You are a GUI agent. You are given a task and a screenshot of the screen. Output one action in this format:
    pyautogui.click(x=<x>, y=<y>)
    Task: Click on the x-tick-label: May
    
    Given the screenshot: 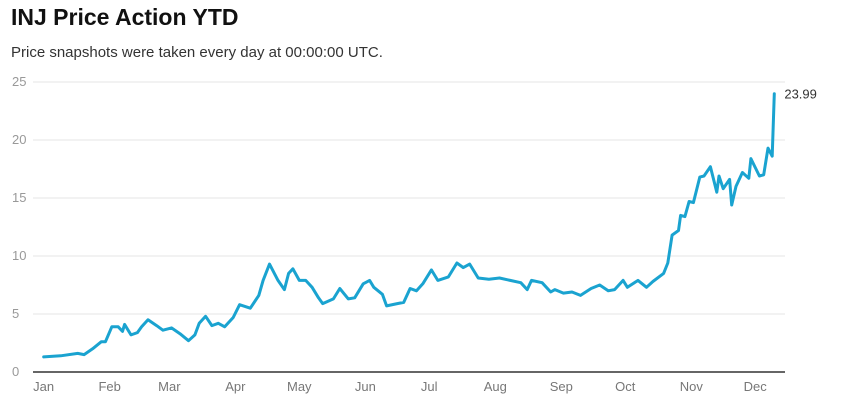 What is the action you would take?
    pyautogui.click(x=299, y=386)
    